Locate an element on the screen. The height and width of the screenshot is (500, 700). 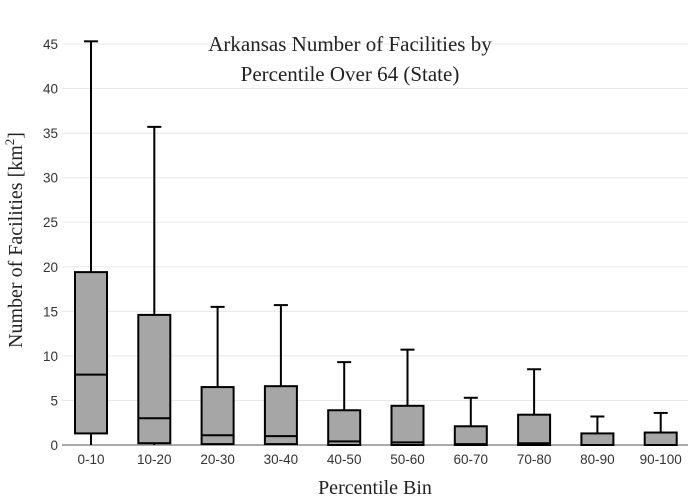
y-tick-label: 10 is located at coordinates (50, 356).